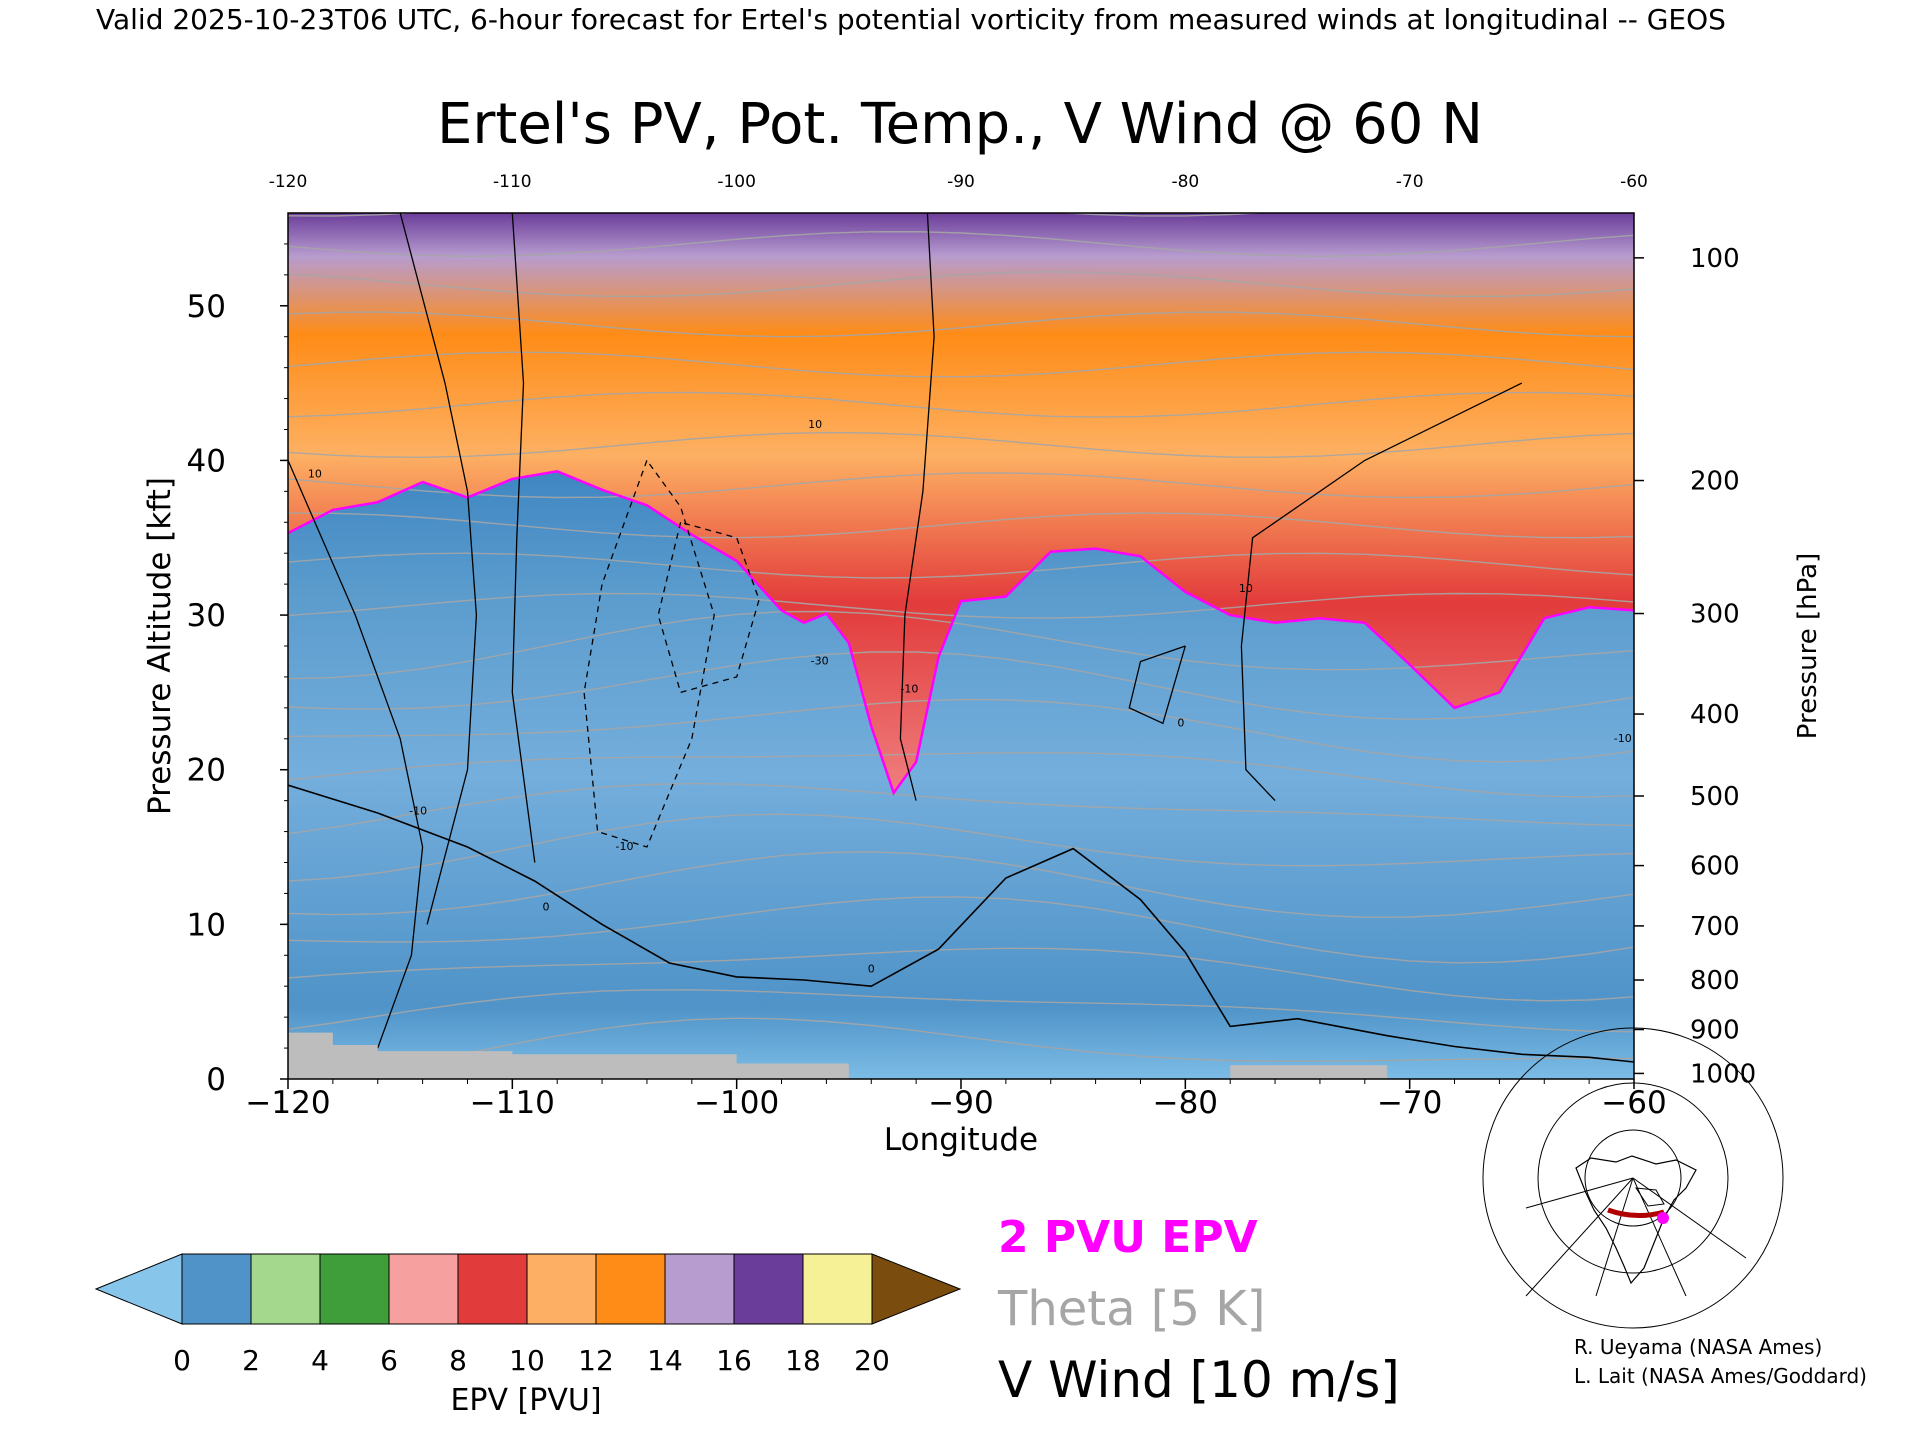 Image resolution: width=1920 pixels, height=1440 pixels. Describe the element at coordinates (1409, 1103) in the screenshot. I see `x-tick-label: −70` at that location.